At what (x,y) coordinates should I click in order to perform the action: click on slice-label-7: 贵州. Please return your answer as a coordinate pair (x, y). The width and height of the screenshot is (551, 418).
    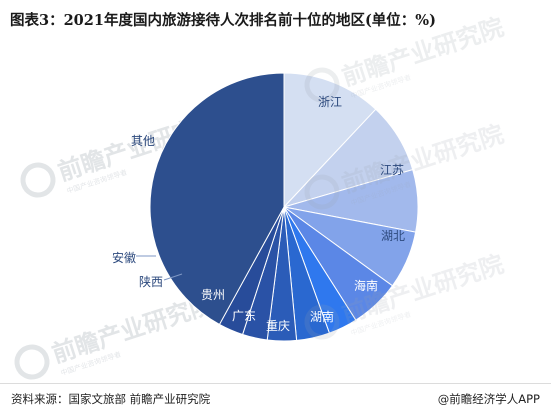
    Looking at the image, I should click on (213, 295).